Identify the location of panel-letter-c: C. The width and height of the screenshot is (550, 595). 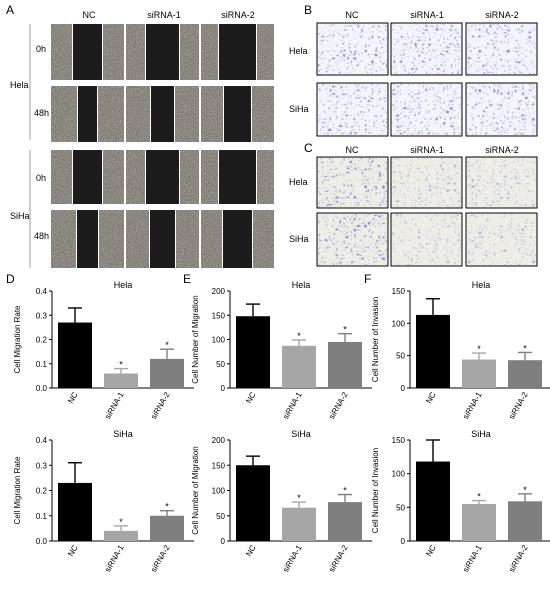
(308, 148).